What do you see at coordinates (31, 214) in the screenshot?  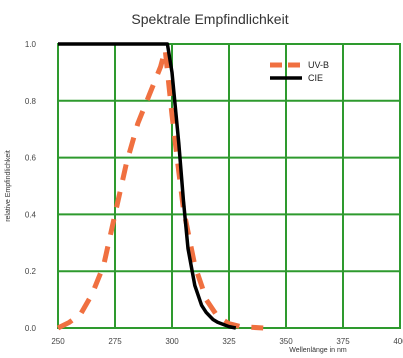 I see `y-tick-label: 0.4` at bounding box center [31, 214].